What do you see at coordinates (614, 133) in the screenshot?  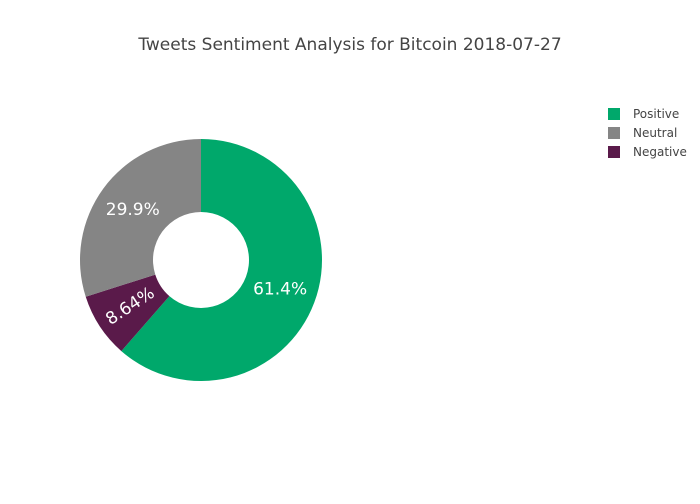 I see `legend-swatch-neutral` at bounding box center [614, 133].